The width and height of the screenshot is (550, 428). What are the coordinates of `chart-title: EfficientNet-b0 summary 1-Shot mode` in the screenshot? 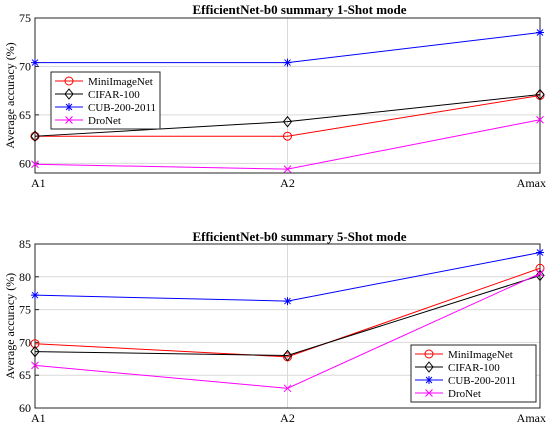 It's located at (299, 9).